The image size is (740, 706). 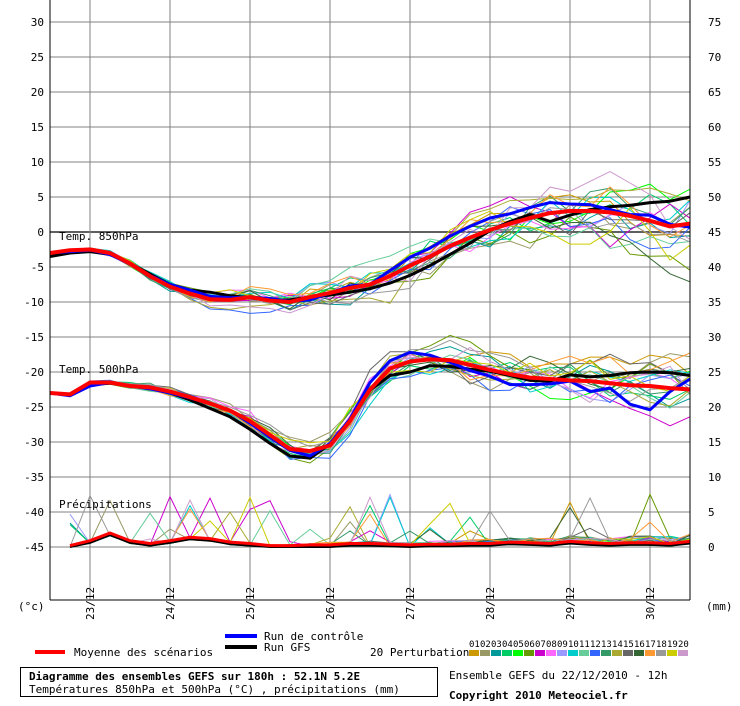 What do you see at coordinates (714, 57) in the screenshot?
I see `right-tick-label: 70` at bounding box center [714, 57].